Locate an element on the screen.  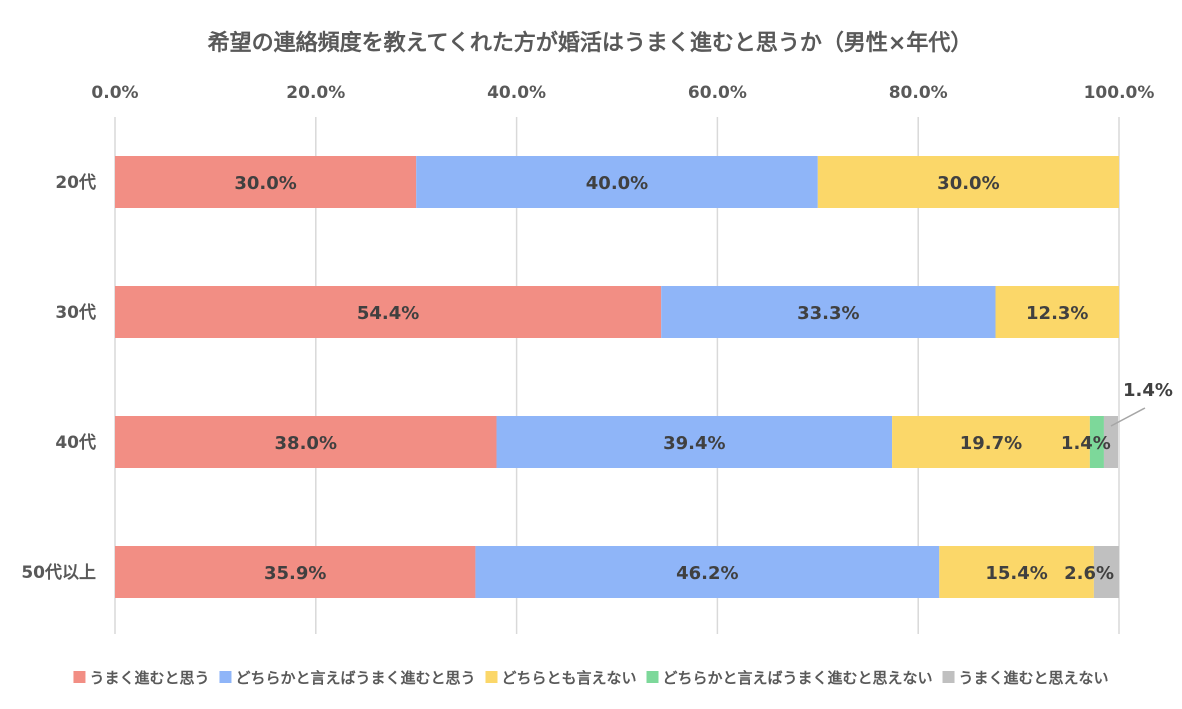
data-label: 40.0% is located at coordinates (617, 183).